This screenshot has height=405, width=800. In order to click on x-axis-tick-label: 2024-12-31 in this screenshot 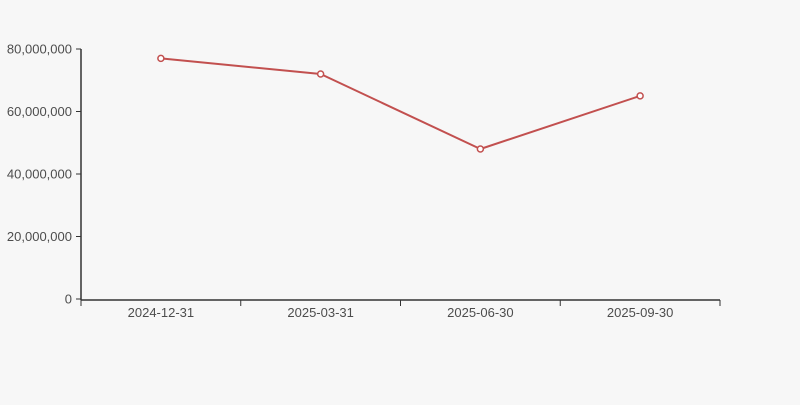, I will do `click(161, 312)`.